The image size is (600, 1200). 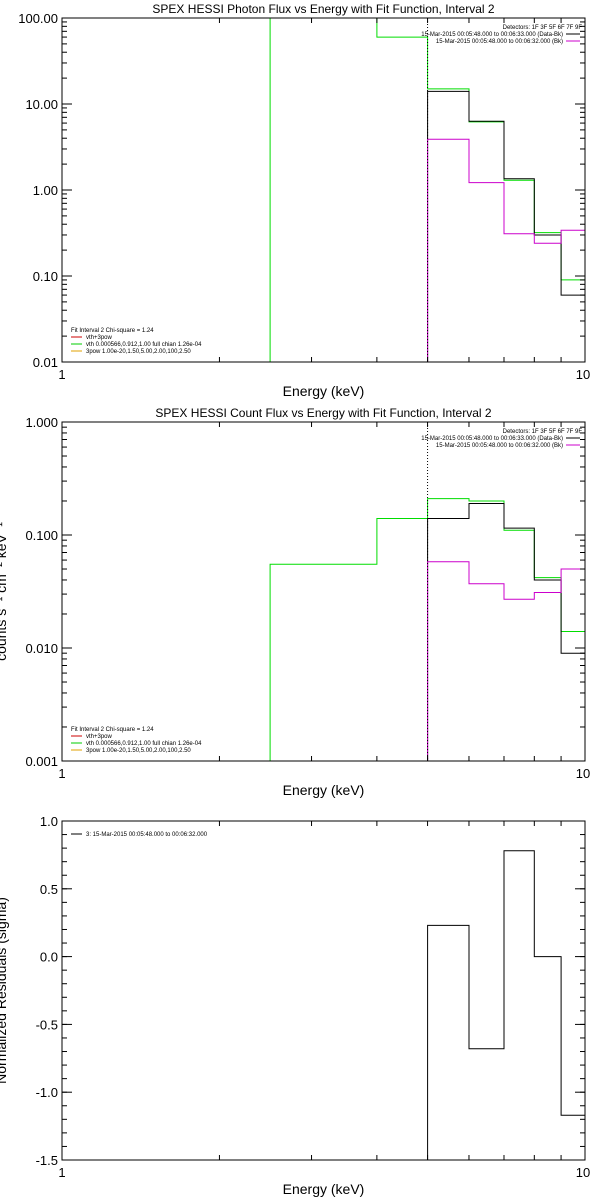 What do you see at coordinates (41, 761) in the screenshot?
I see `y-tick-label: 0.001` at bounding box center [41, 761].